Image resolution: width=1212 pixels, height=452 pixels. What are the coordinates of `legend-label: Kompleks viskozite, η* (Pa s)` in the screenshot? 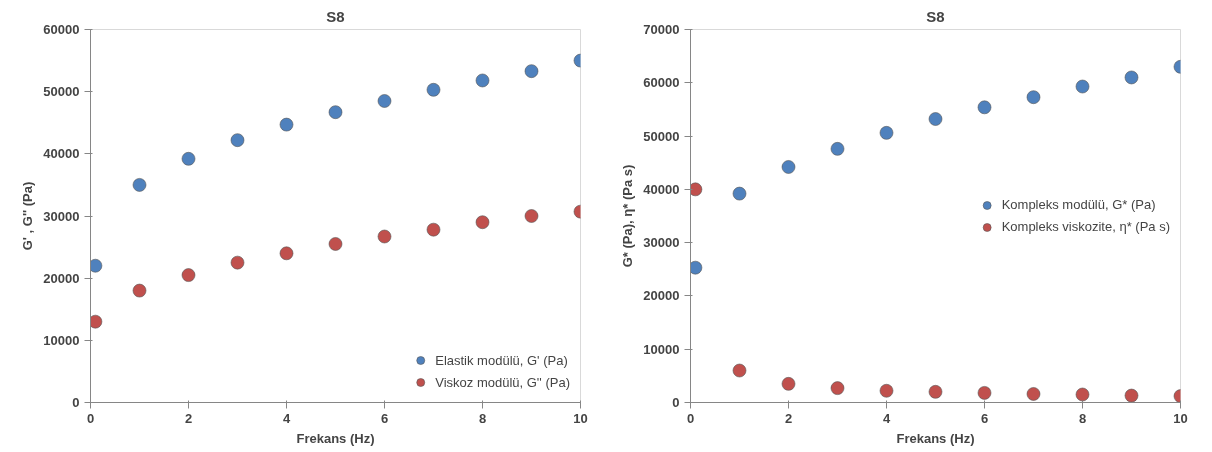 It's located at (1085, 226).